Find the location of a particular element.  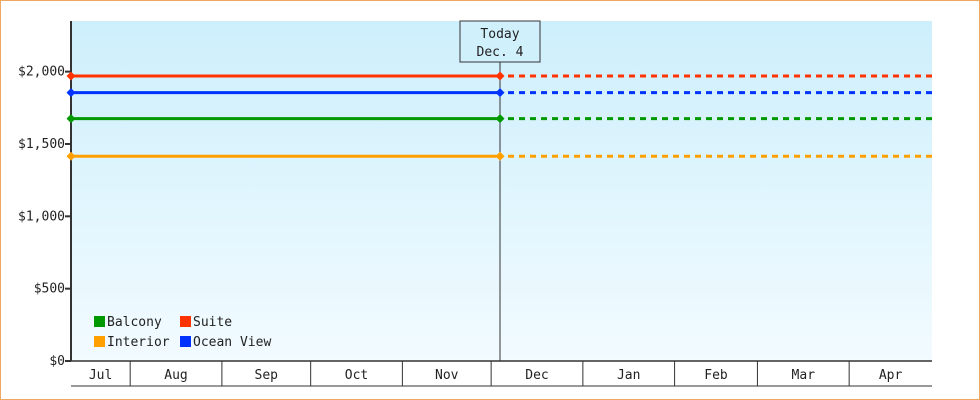

x-month-label: Mar is located at coordinates (804, 375).